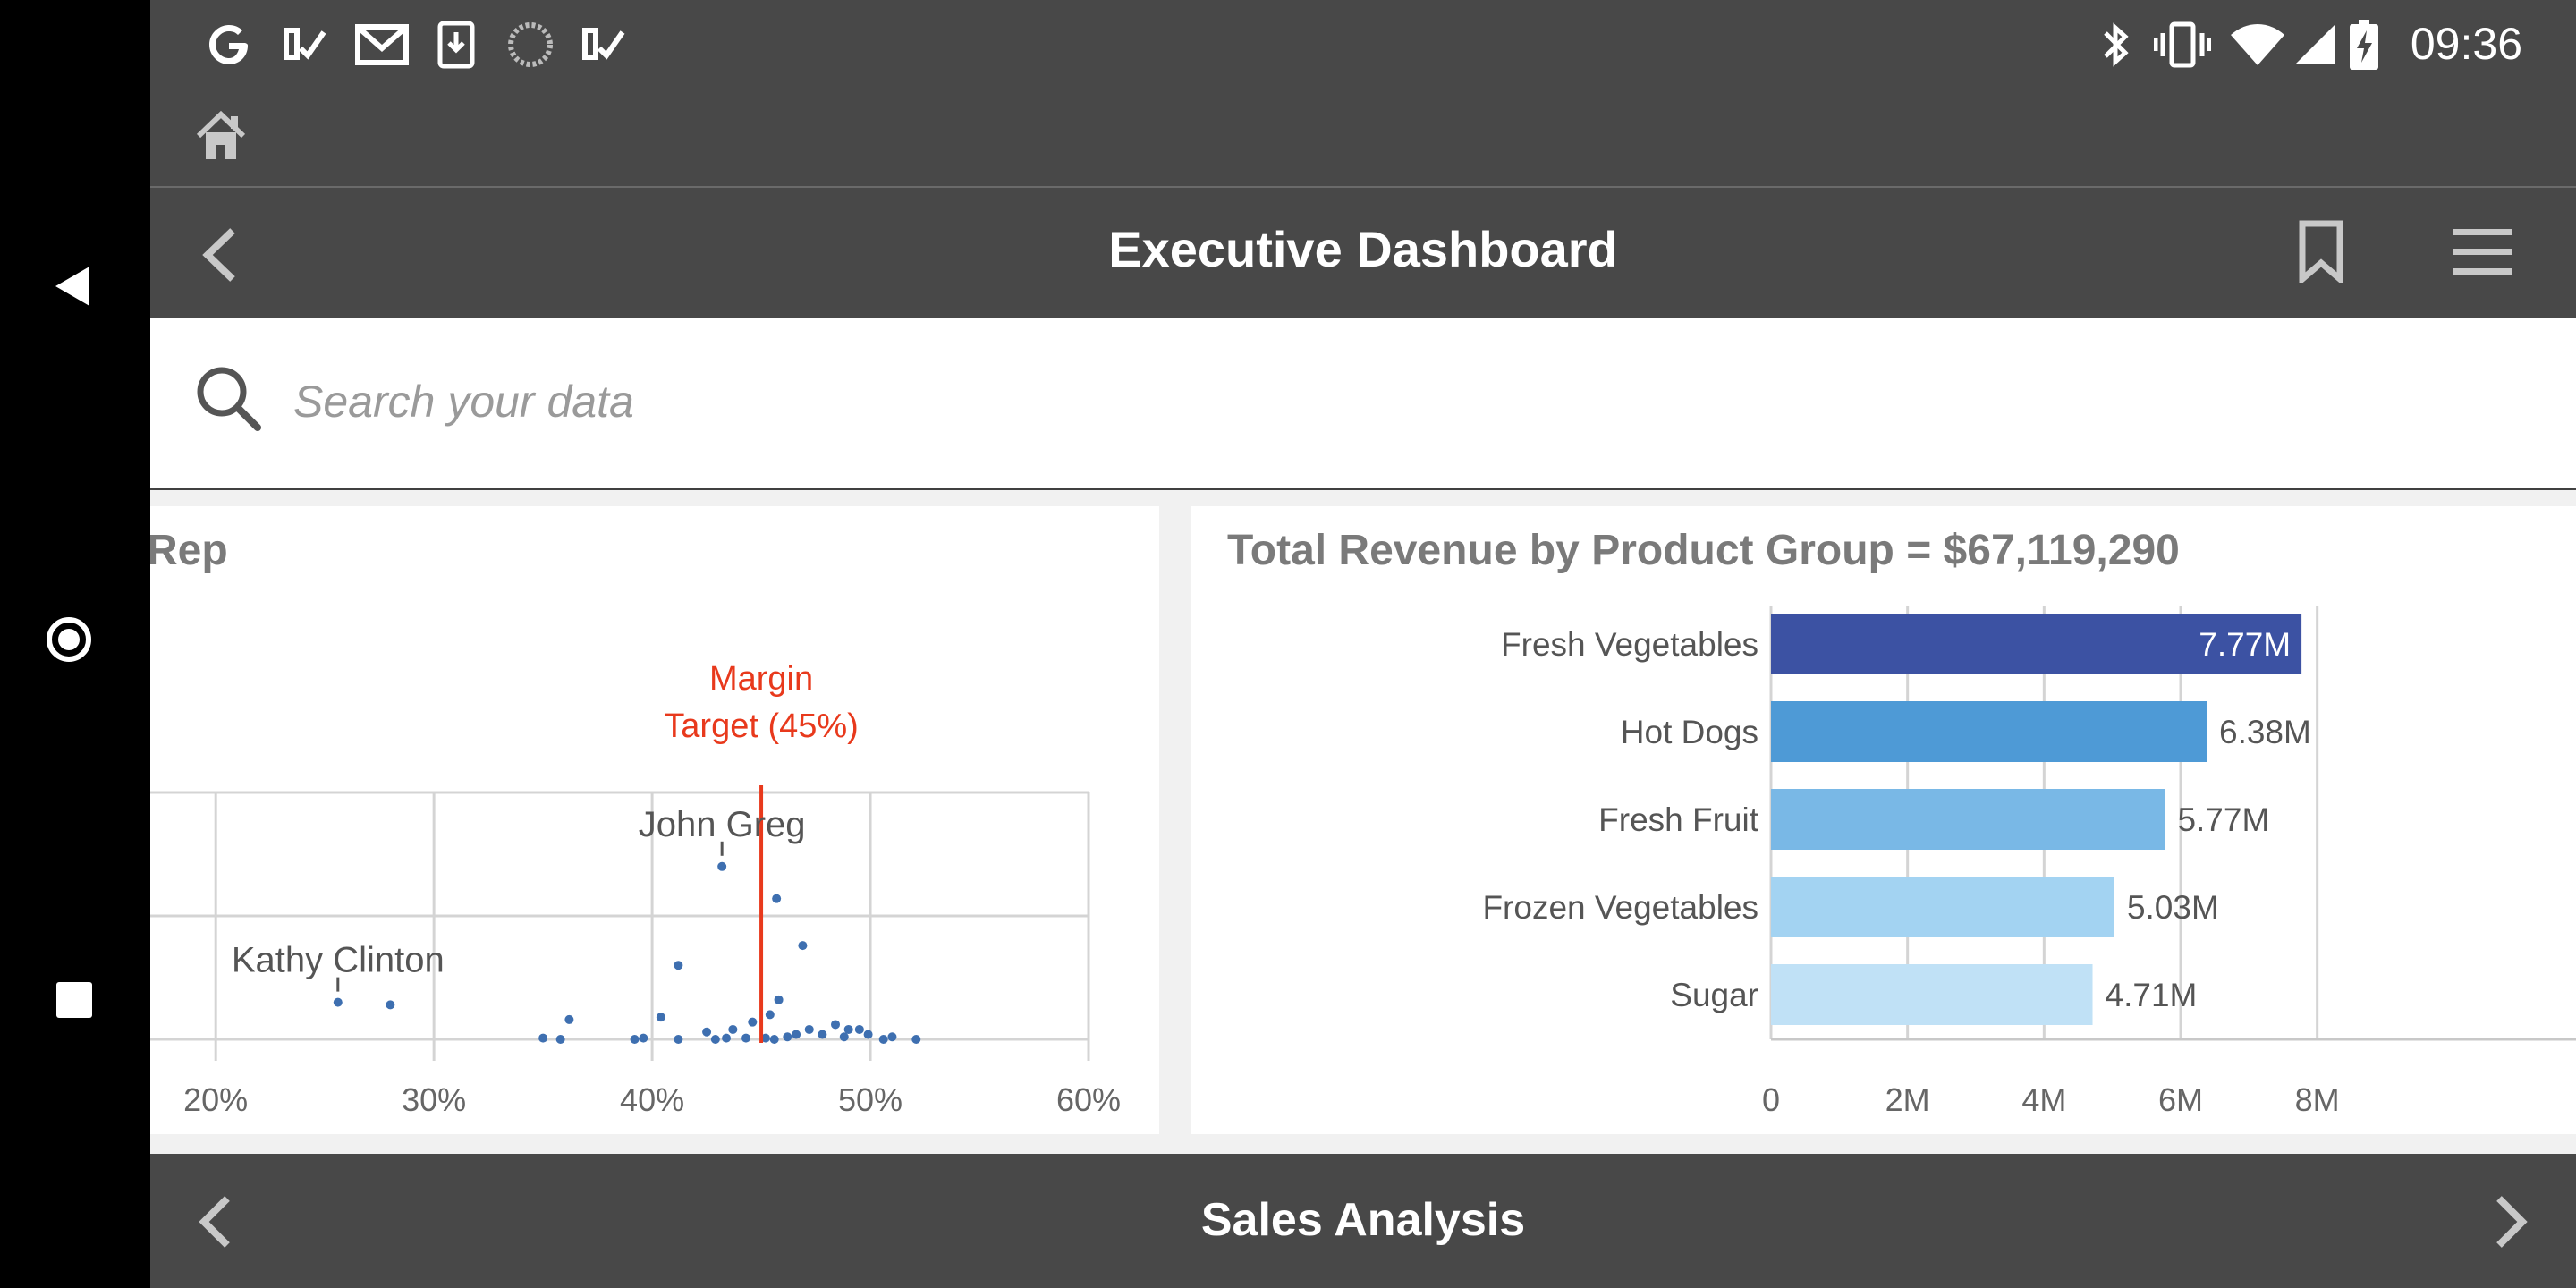  What do you see at coordinates (2265, 732) in the screenshot?
I see `bar-value-label: 6.38M` at bounding box center [2265, 732].